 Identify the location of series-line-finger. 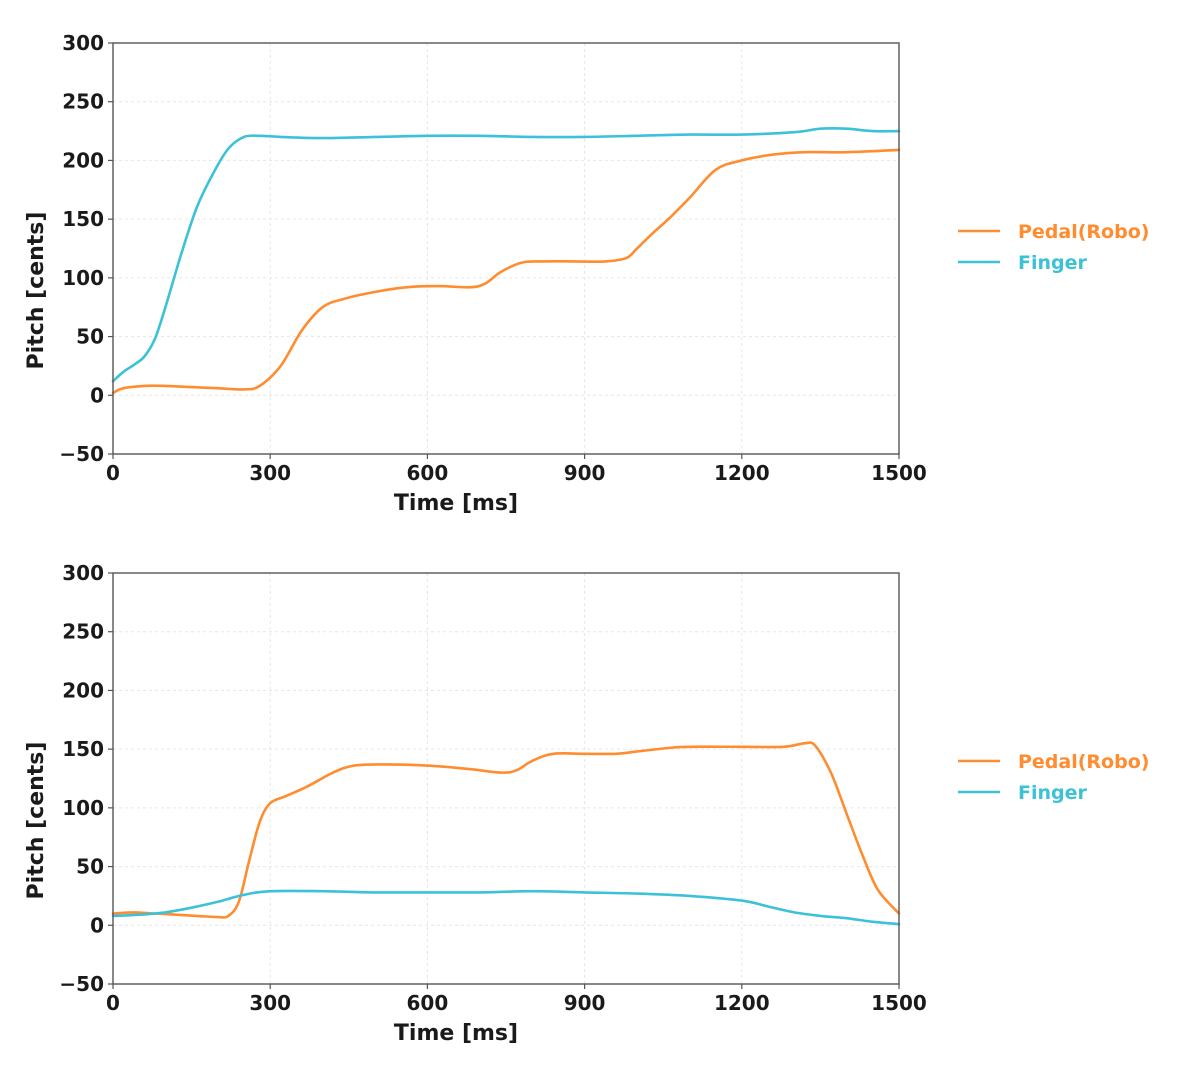
(506, 907).